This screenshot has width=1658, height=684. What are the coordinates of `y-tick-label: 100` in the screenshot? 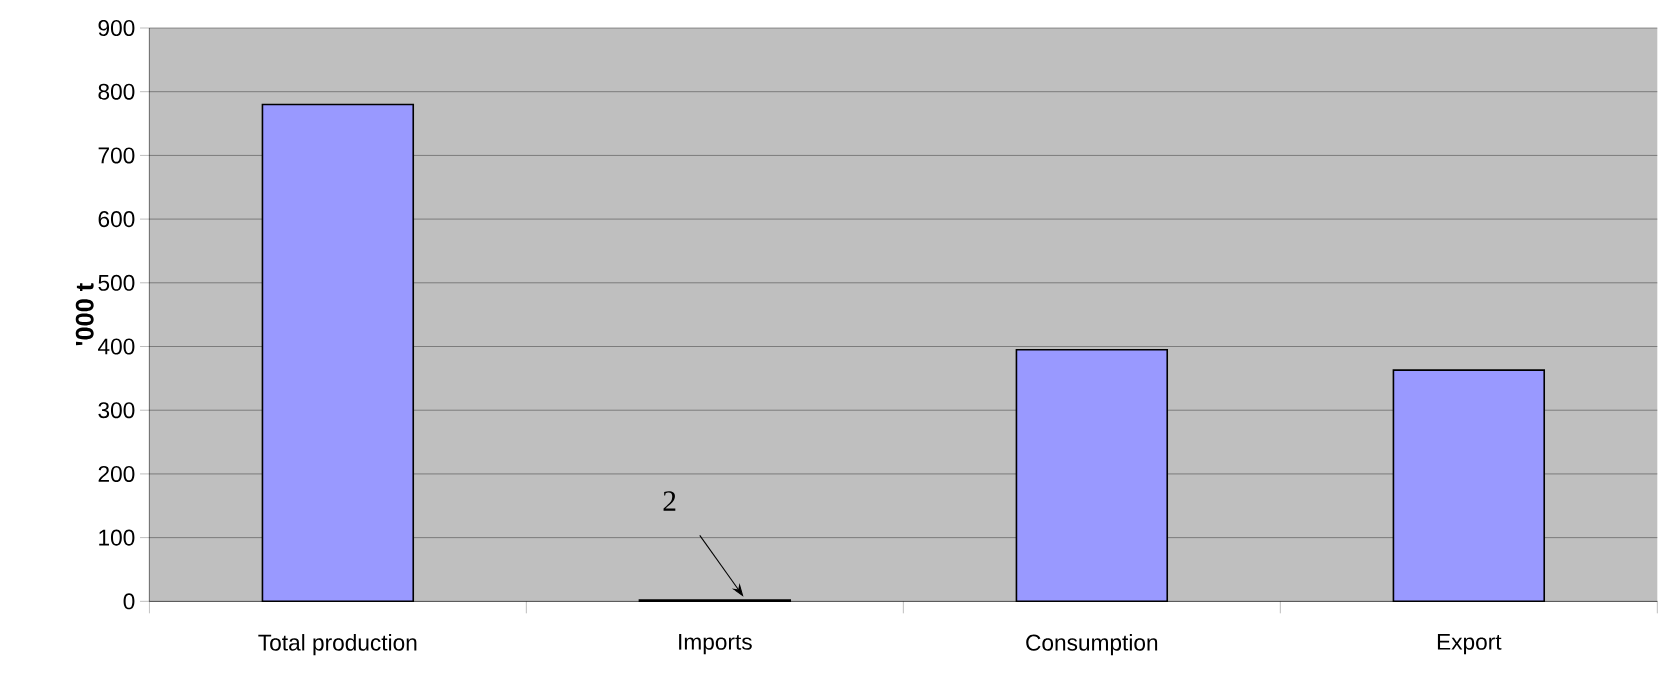 It's located at (117, 537).